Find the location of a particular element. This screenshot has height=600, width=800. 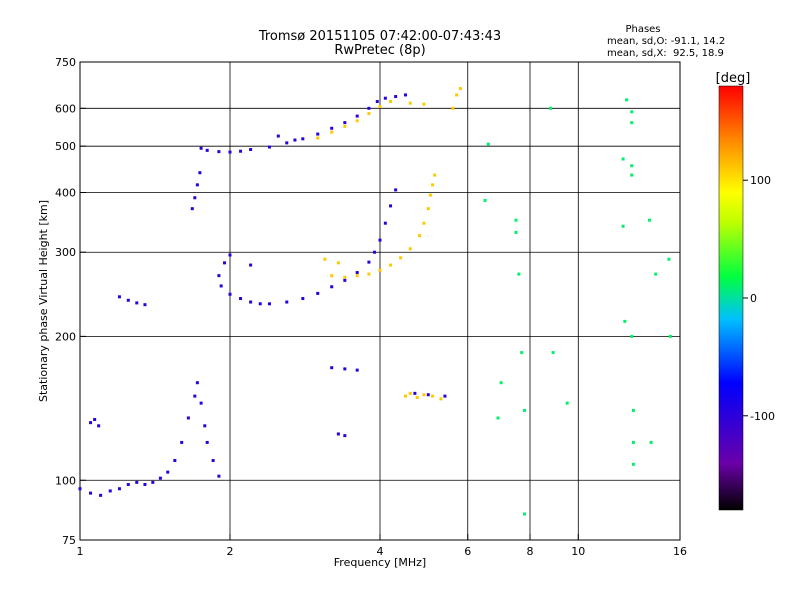

colorbar-tick-label: 100 is located at coordinates (760, 180).